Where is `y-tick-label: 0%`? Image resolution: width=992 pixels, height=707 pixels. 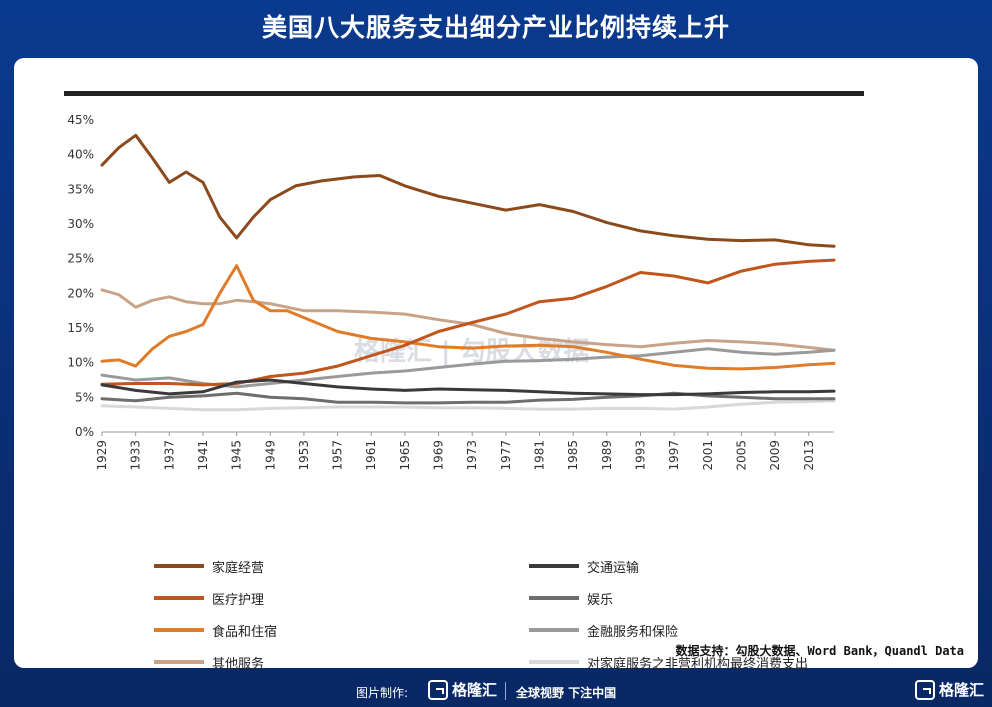
y-tick-label: 0% is located at coordinates (84, 432).